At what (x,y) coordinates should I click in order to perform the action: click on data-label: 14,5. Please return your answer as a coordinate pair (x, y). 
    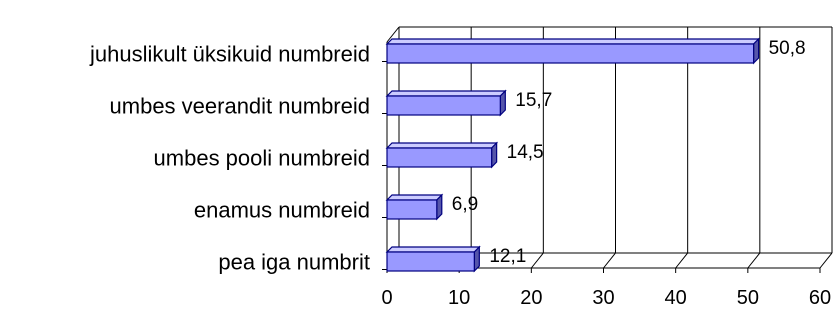
    Looking at the image, I should click on (525, 152).